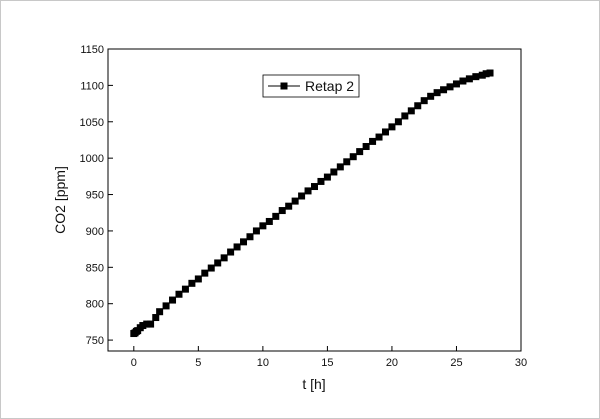 The image size is (600, 419). I want to click on x-tick-label: 20, so click(392, 363).